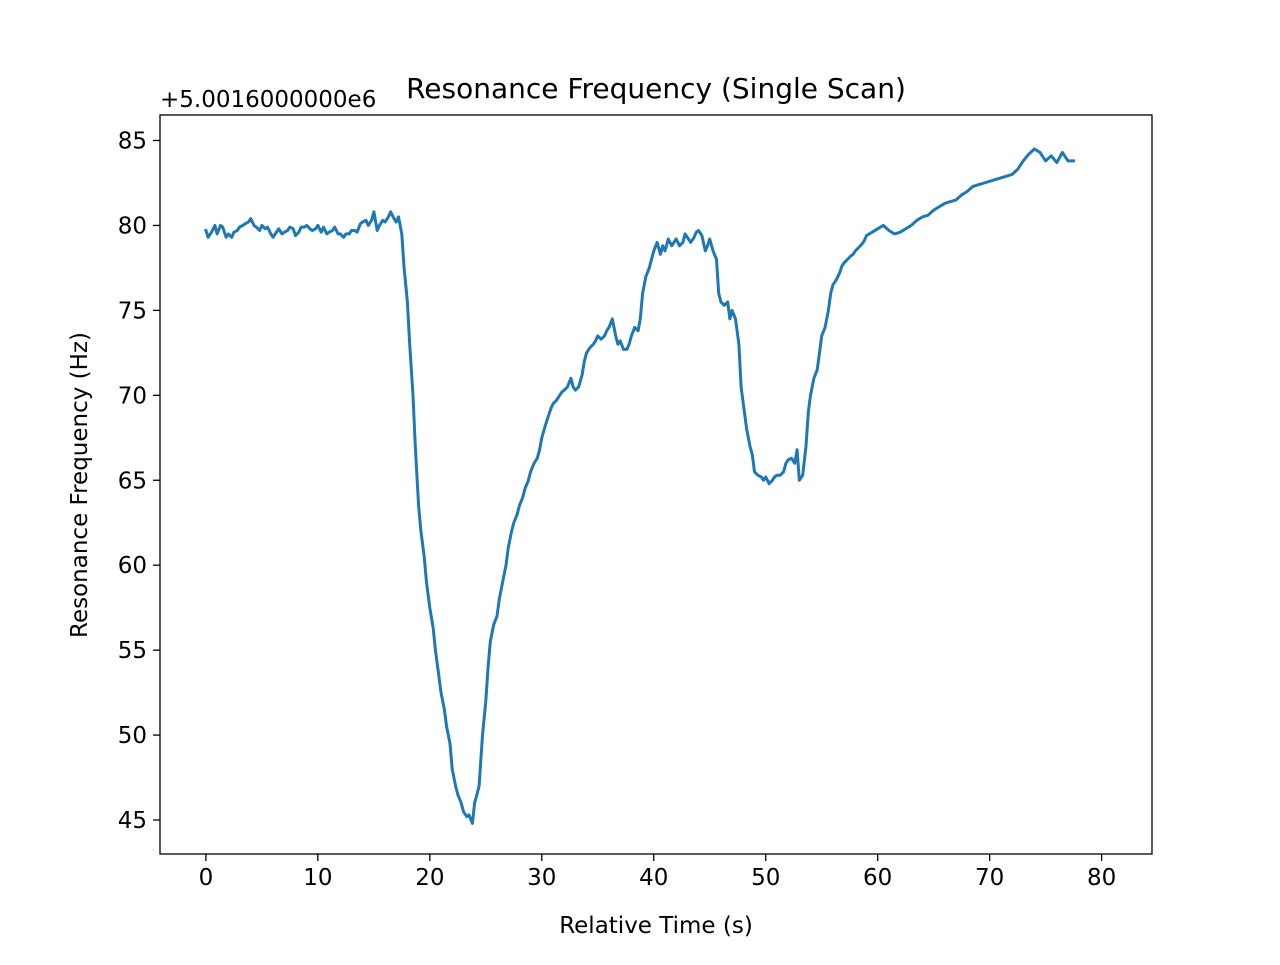 This screenshot has height=965, width=1280. What do you see at coordinates (132, 566) in the screenshot?
I see `y-tick-label: 60` at bounding box center [132, 566].